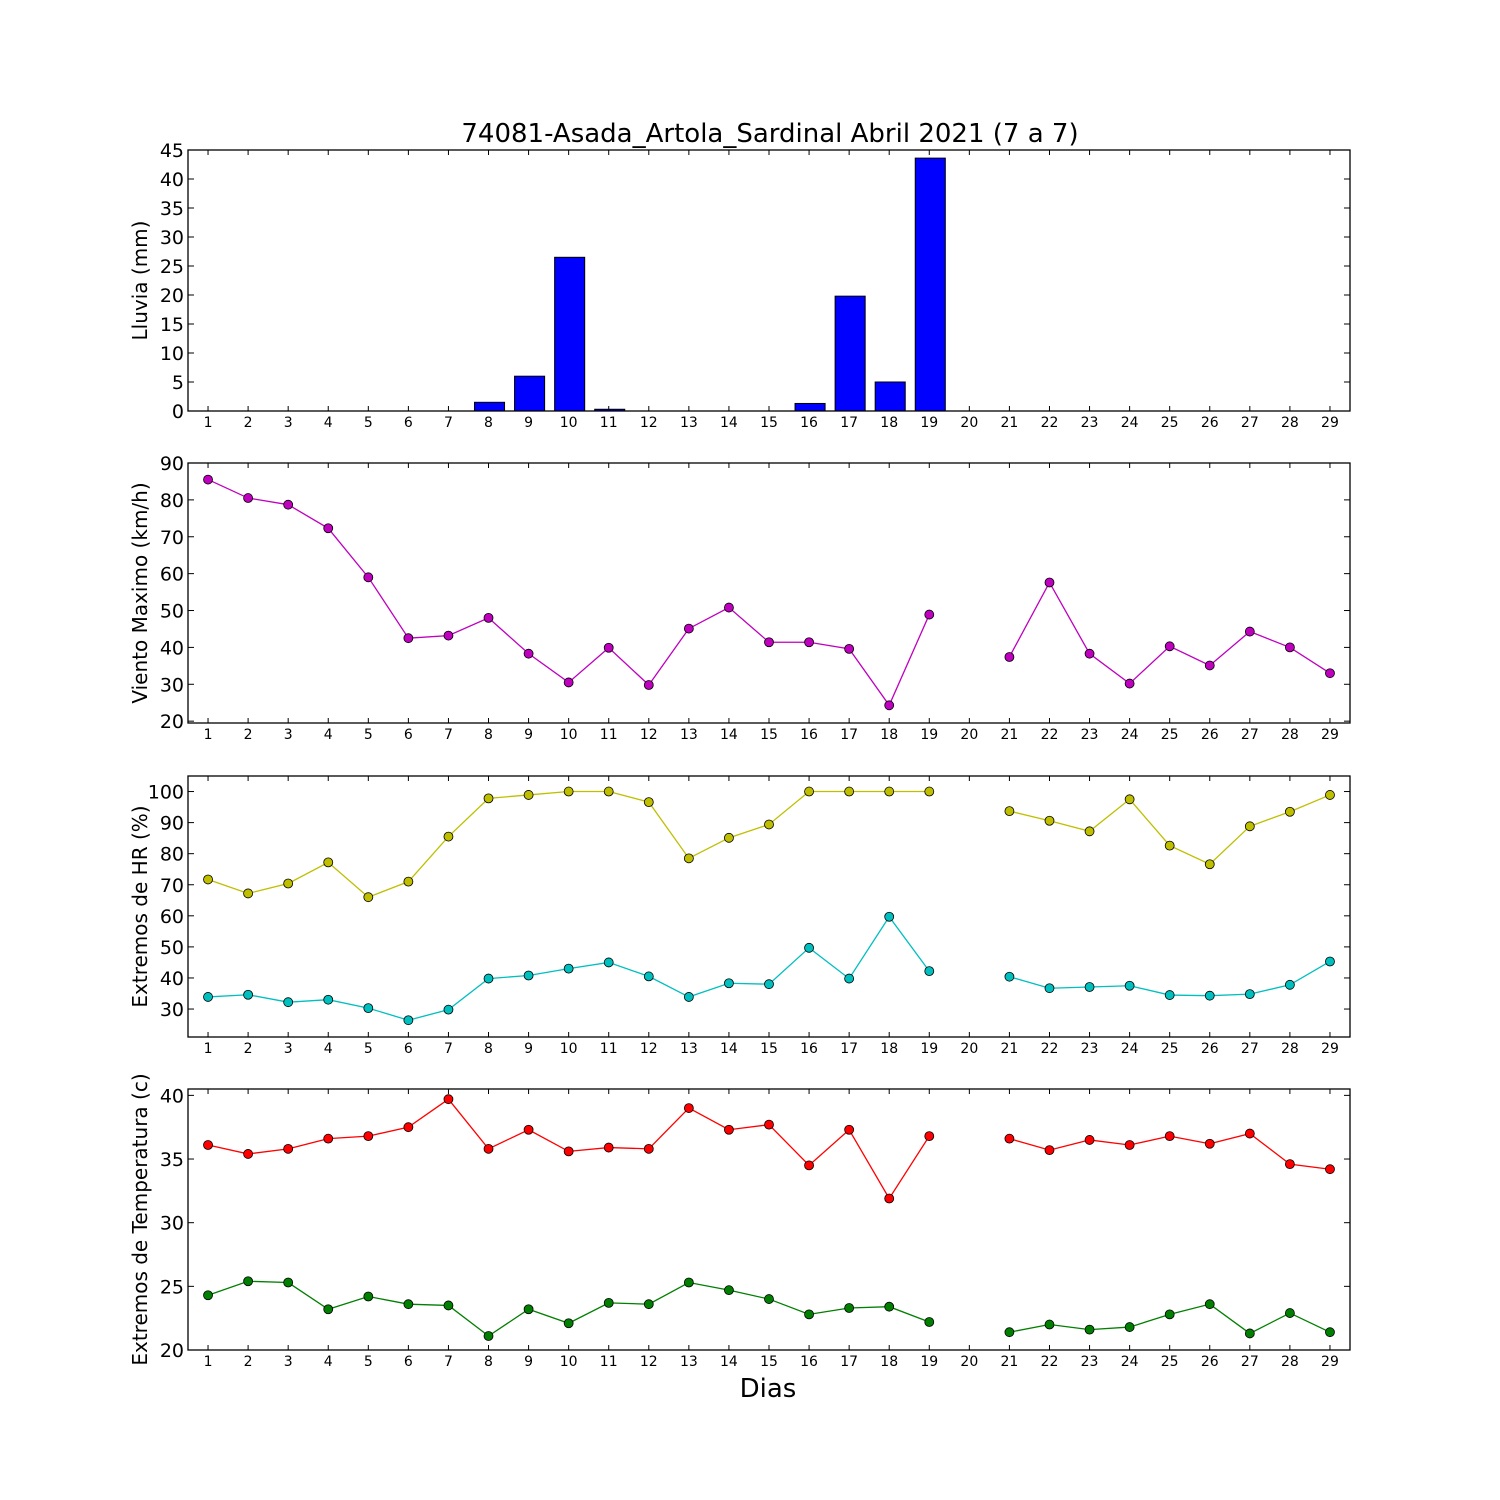 Image resolution: width=1500 pixels, height=1500 pixels. I want to click on humidity-xtick-label: 12, so click(649, 1049).